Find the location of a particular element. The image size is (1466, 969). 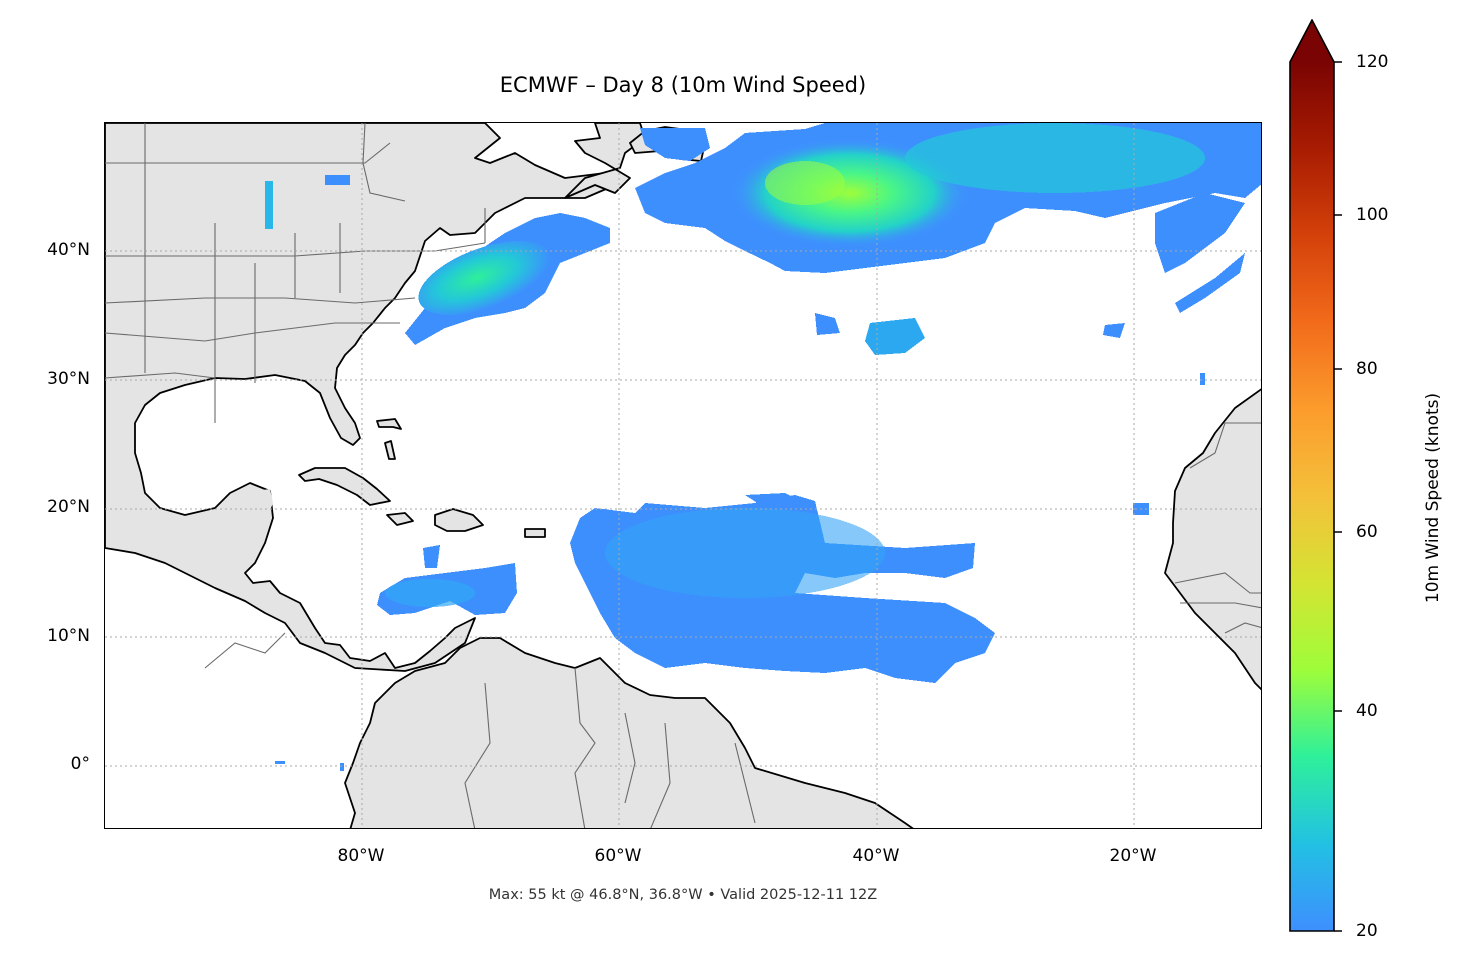

x-tick-60w: 60°W is located at coordinates (618, 856).